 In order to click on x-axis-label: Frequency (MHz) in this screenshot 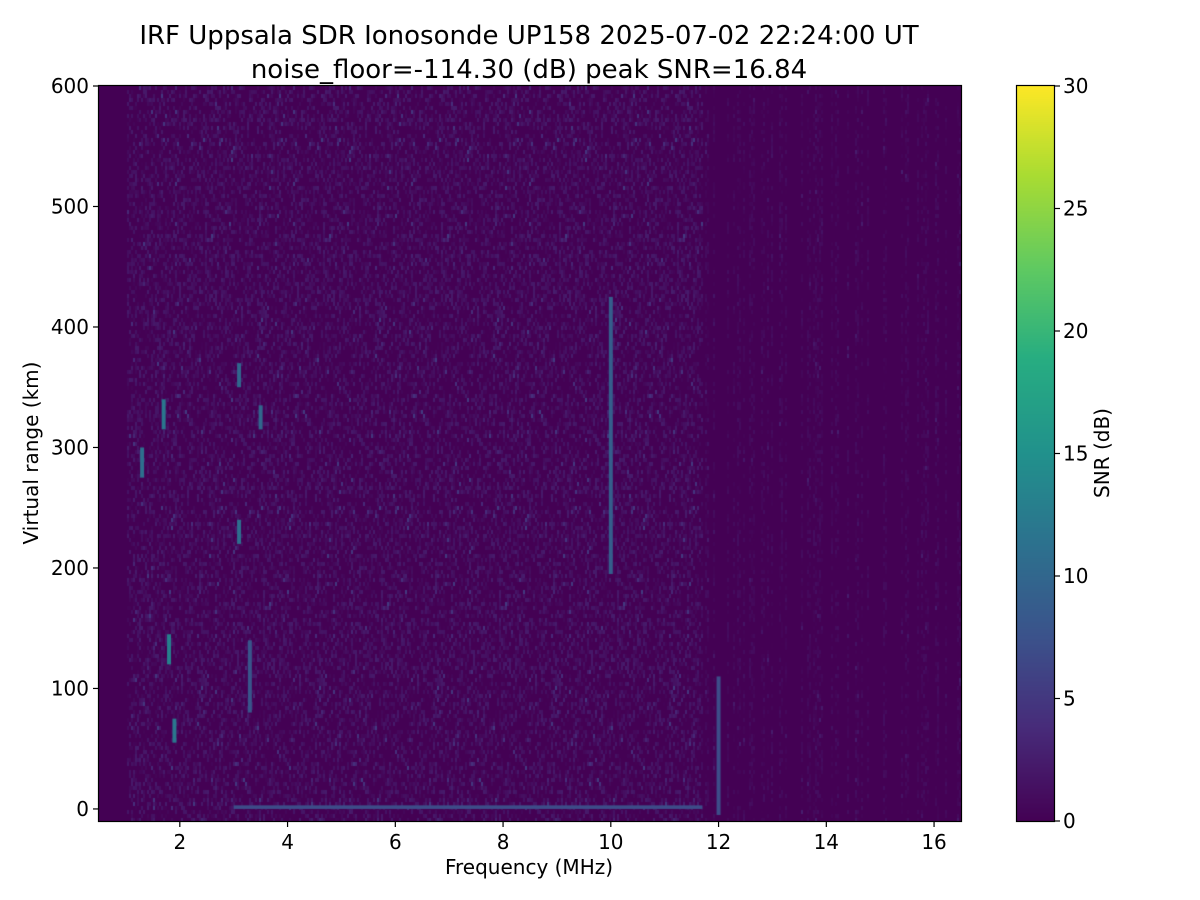, I will do `click(529, 867)`.